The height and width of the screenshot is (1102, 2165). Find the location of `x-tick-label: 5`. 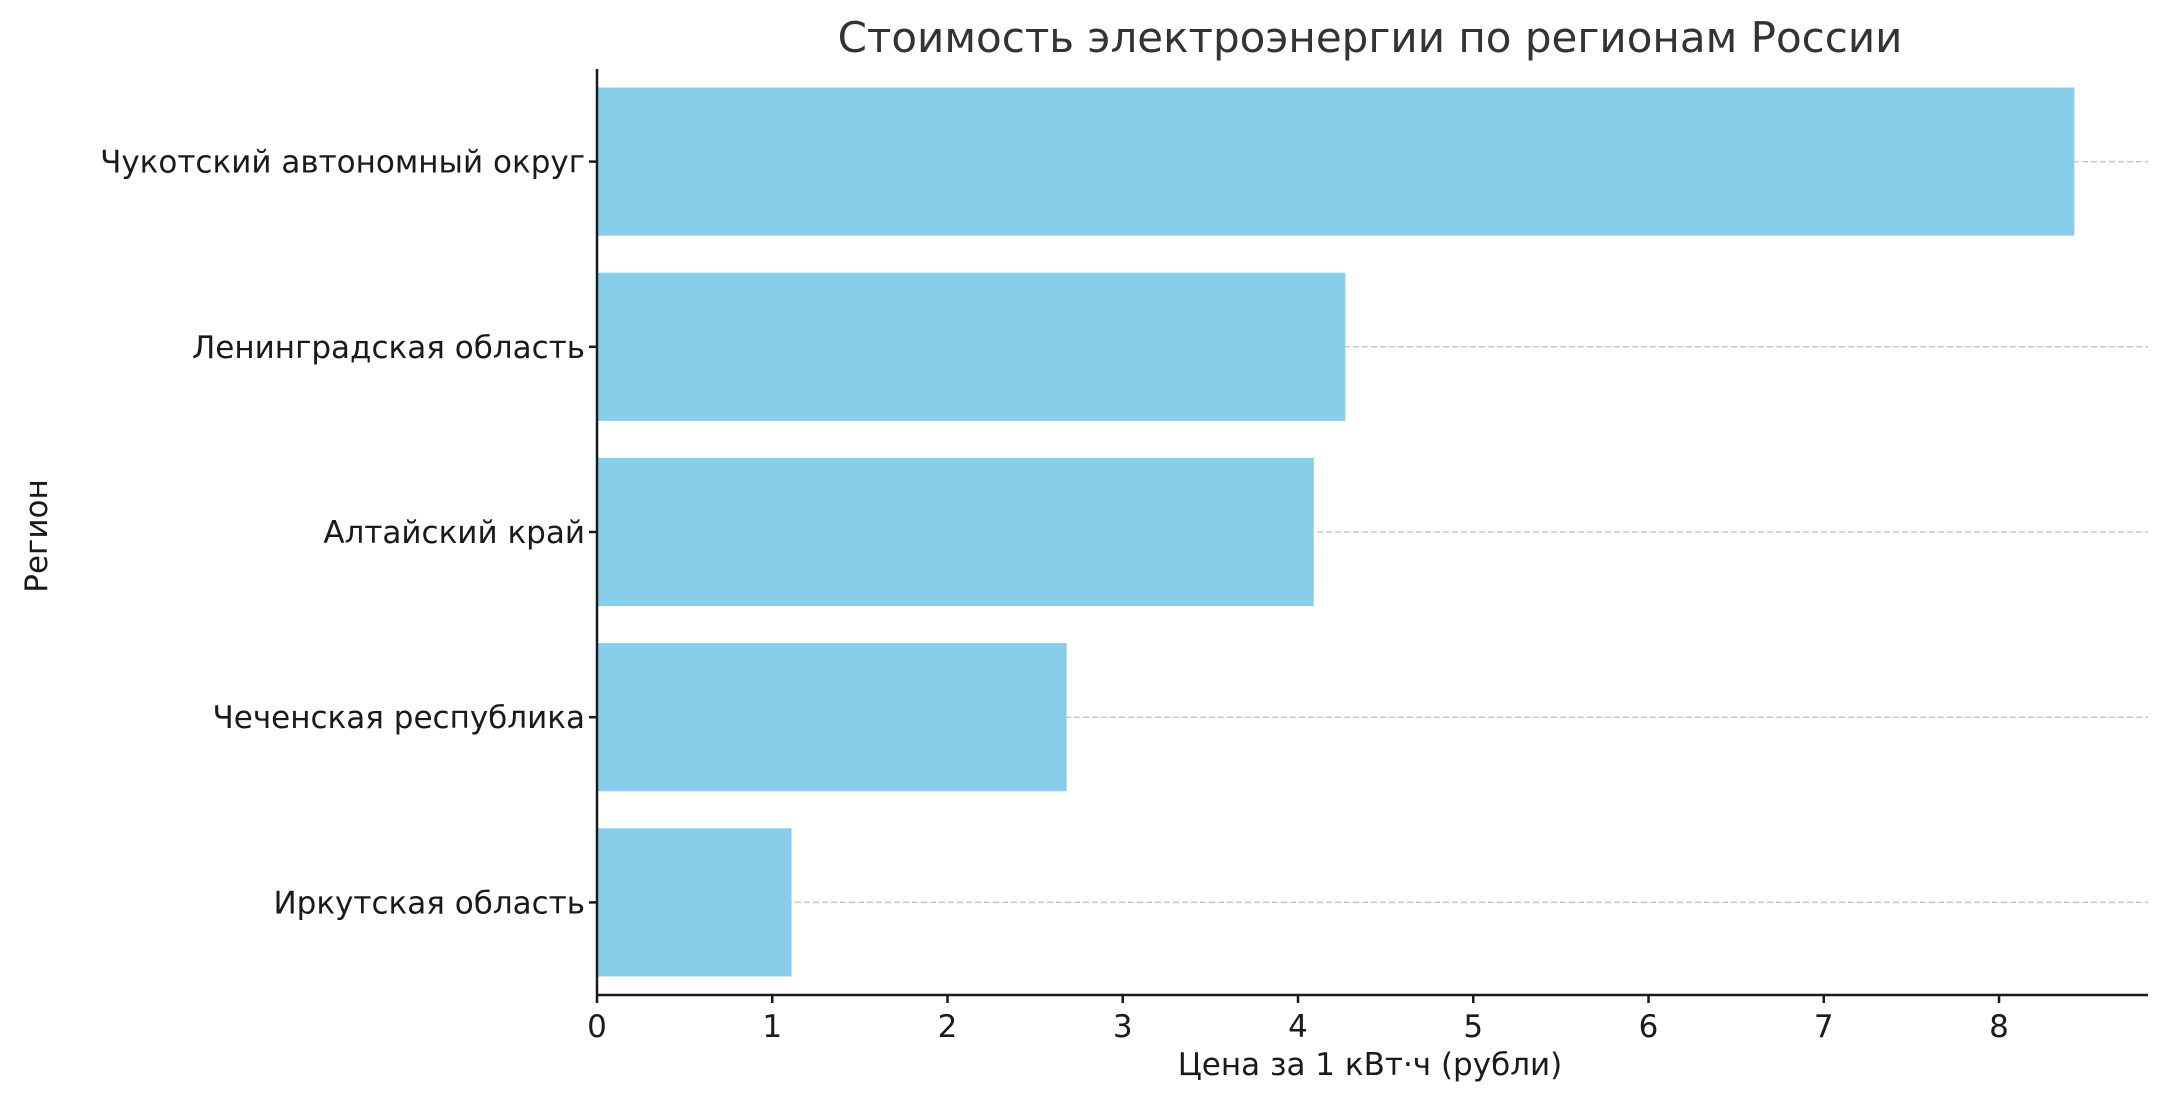

x-tick-label: 5 is located at coordinates (1473, 1027).